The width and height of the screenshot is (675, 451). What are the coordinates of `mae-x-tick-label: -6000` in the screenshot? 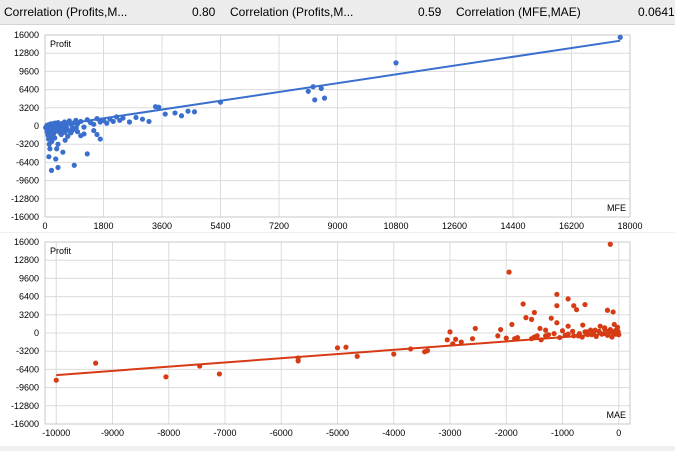 It's located at (281, 433).